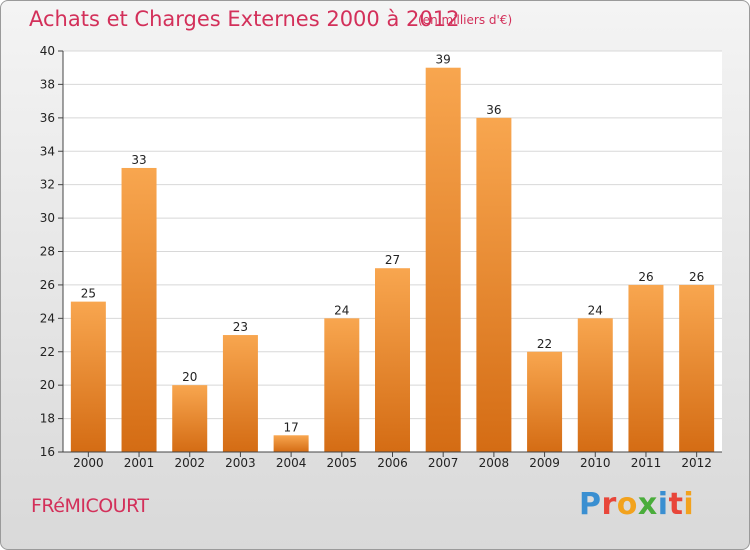 The width and height of the screenshot is (750, 550). Describe the element at coordinates (342, 463) in the screenshot. I see `x-tick-label: 2005` at that location.